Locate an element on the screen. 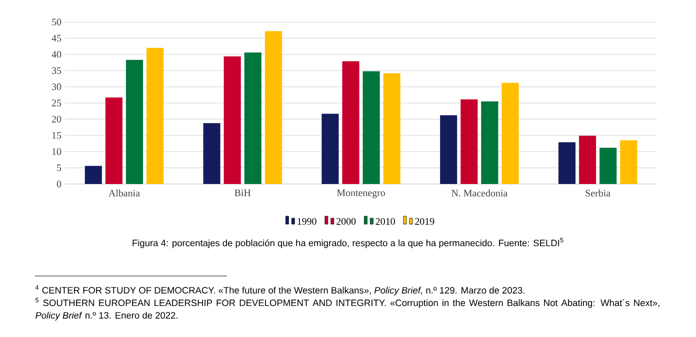 This screenshot has height=337, width=696. x-tick-label: Albania is located at coordinates (124, 193).